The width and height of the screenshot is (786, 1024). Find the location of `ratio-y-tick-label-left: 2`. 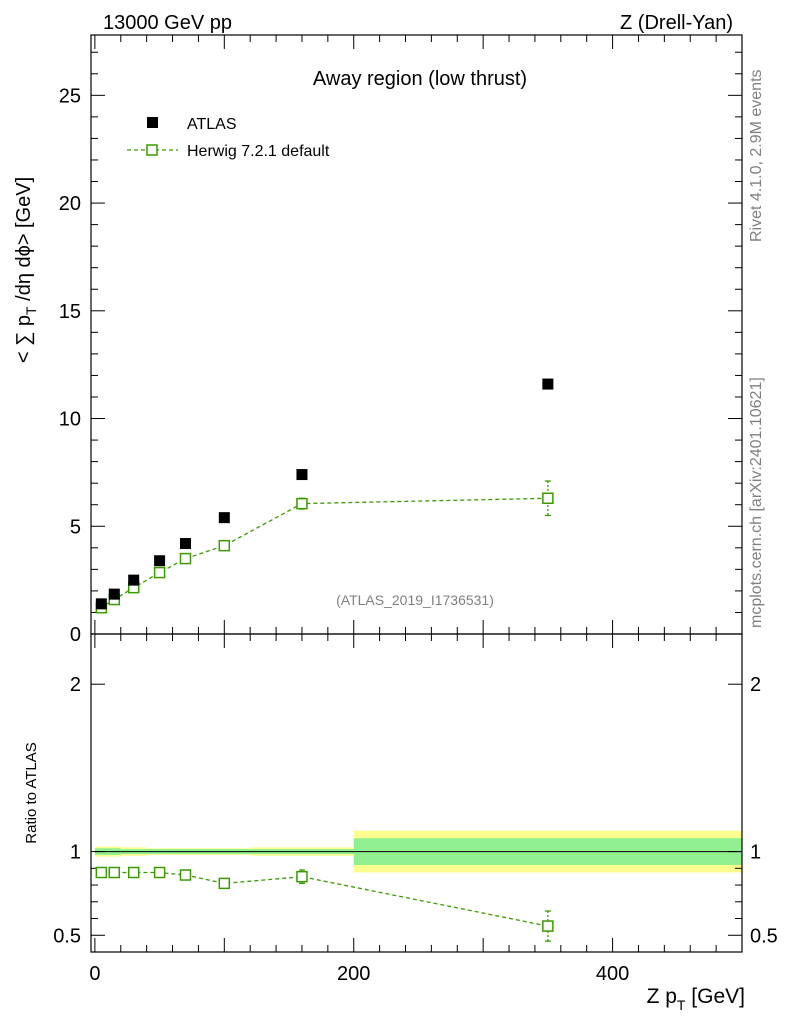

ratio-y-tick-label-left: 2 is located at coordinates (75, 685).